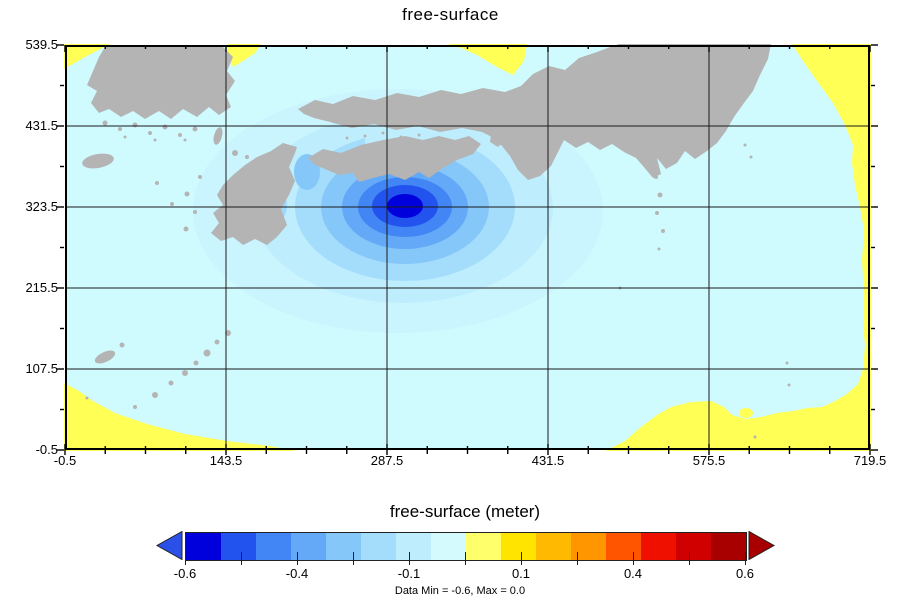  Describe the element at coordinates (41, 125) in the screenshot. I see `y-axis-tick-label: 431.5` at that location.